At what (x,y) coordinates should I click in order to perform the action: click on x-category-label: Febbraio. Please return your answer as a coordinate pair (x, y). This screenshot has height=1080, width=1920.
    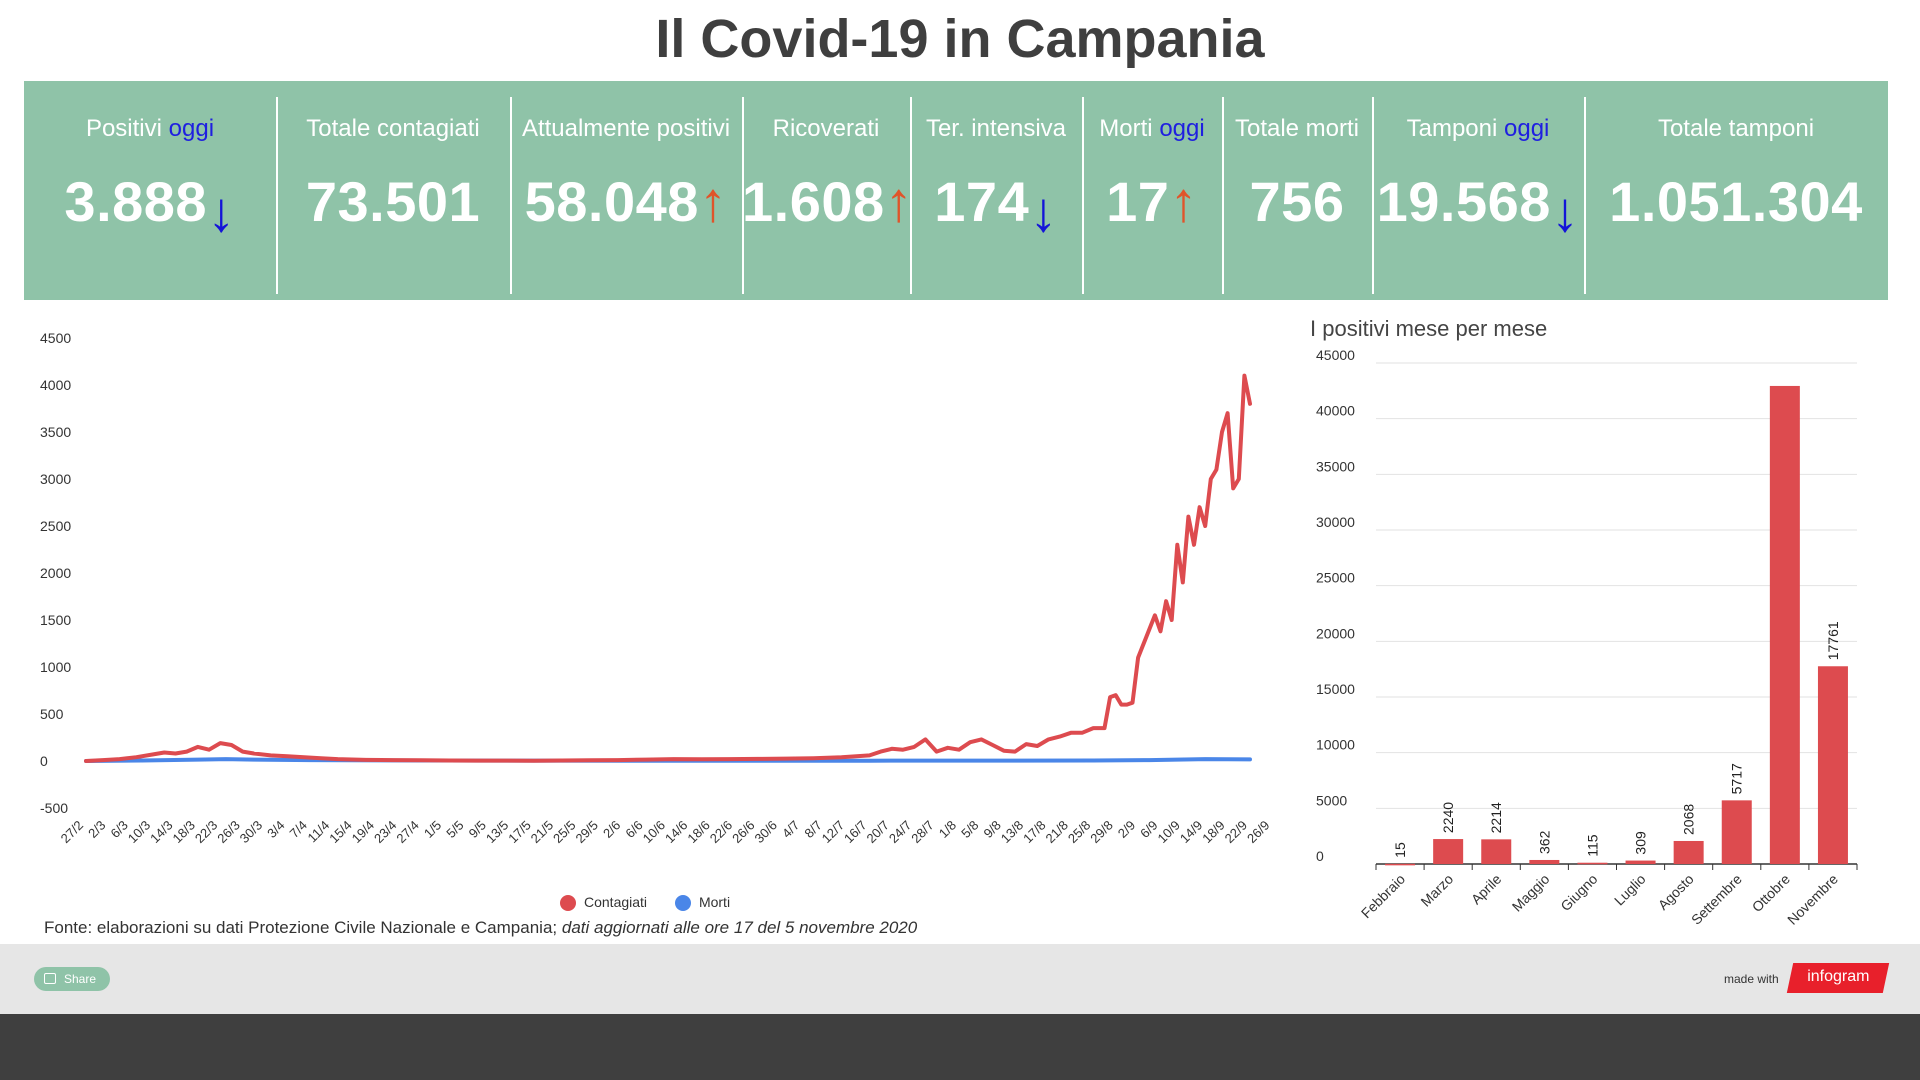
    Looking at the image, I should click on (1383, 896).